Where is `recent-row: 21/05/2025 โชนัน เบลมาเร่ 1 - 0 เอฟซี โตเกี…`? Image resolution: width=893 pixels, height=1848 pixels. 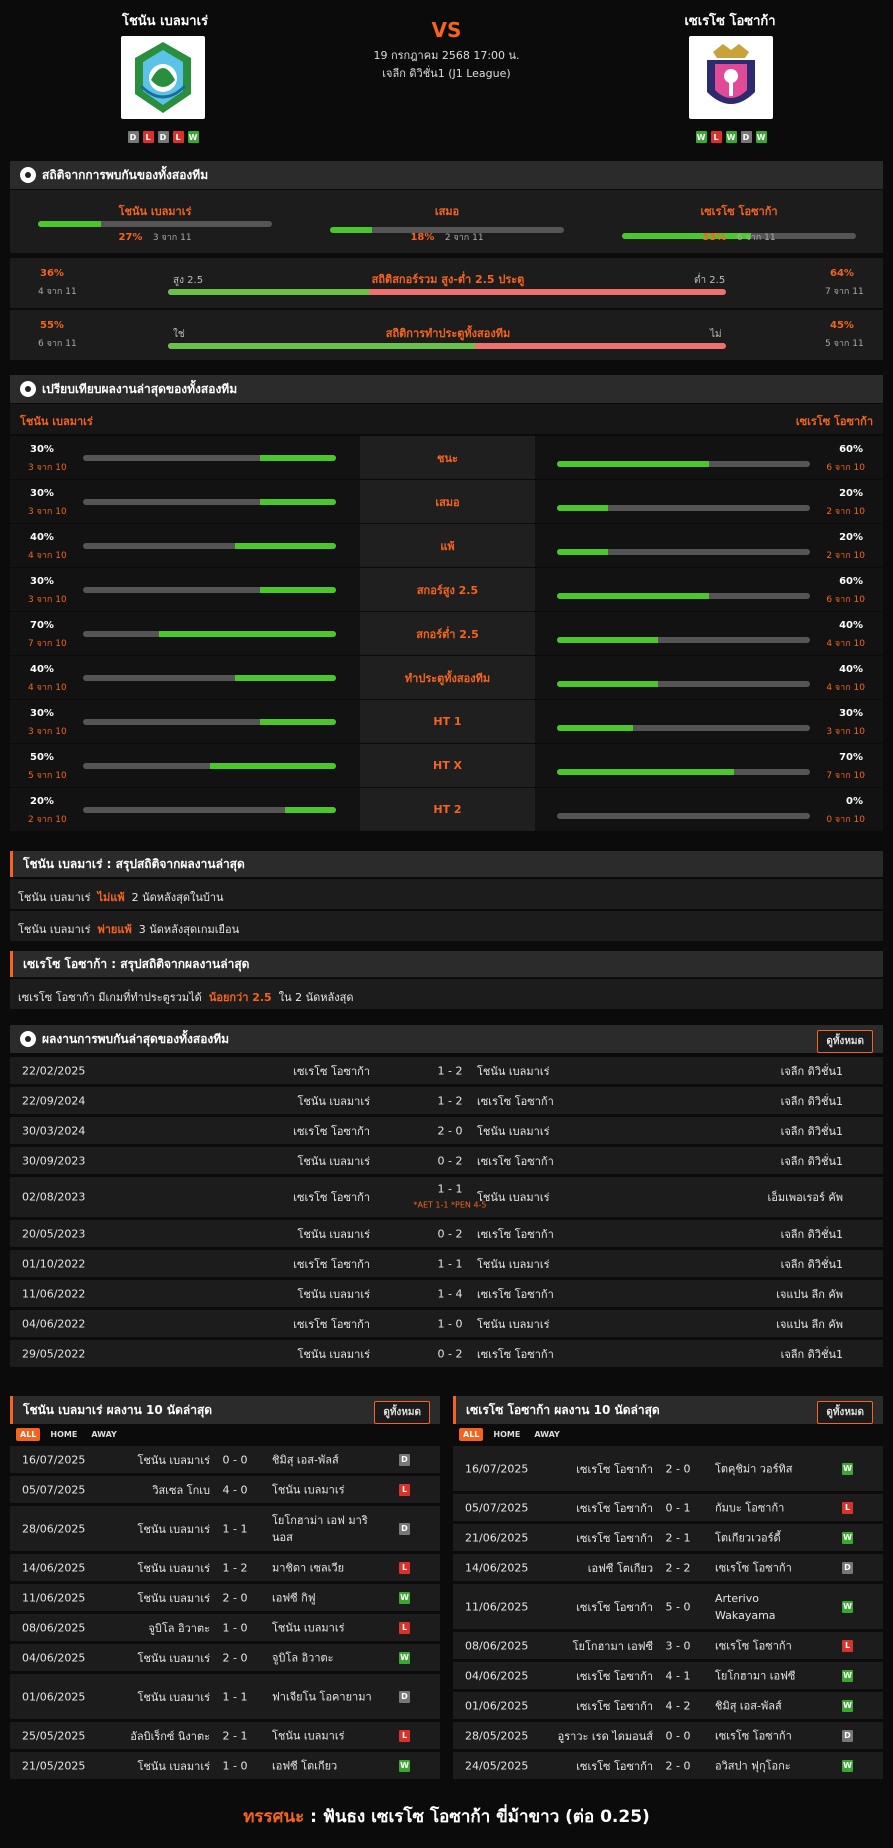 recent-row: 21/05/2025 โชนัน เบลมาเร่ 1 - 0 เอฟซี โตเกี… is located at coordinates (225, 1765).